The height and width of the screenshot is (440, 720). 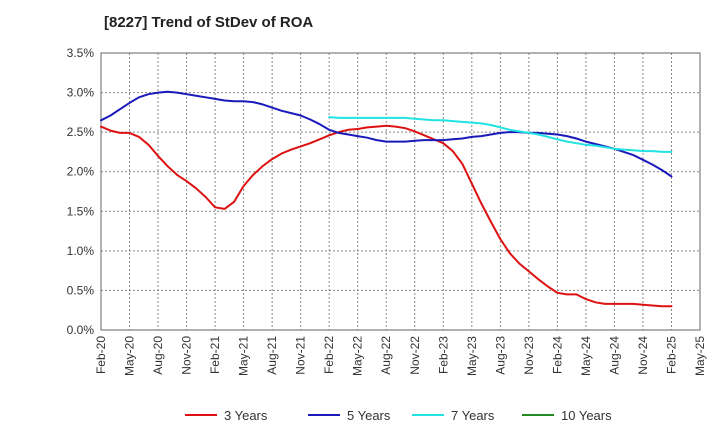 What do you see at coordinates (443, 355) in the screenshot?
I see `x-tick-label: Feb-23` at bounding box center [443, 355].